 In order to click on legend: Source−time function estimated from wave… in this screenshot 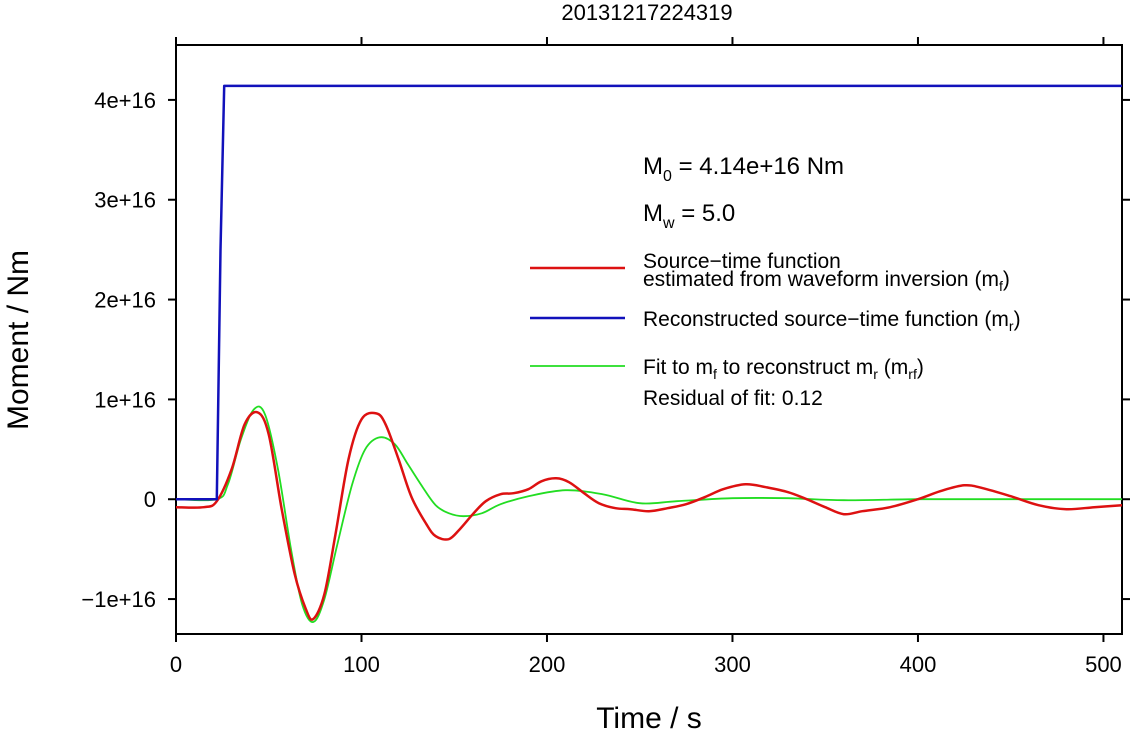, I will do `click(775, 330)`.